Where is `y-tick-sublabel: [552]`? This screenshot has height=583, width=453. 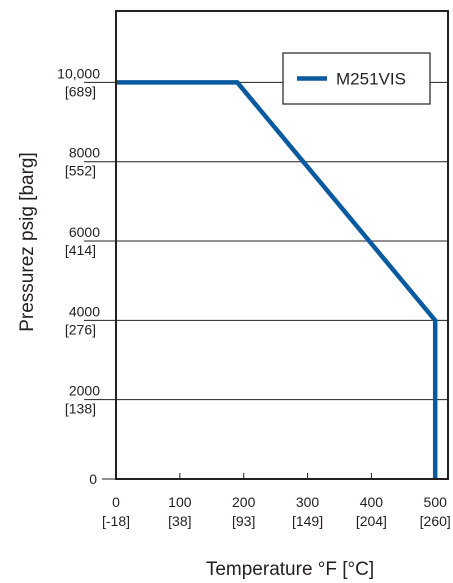 y-tick-sublabel: [552] is located at coordinates (80, 171).